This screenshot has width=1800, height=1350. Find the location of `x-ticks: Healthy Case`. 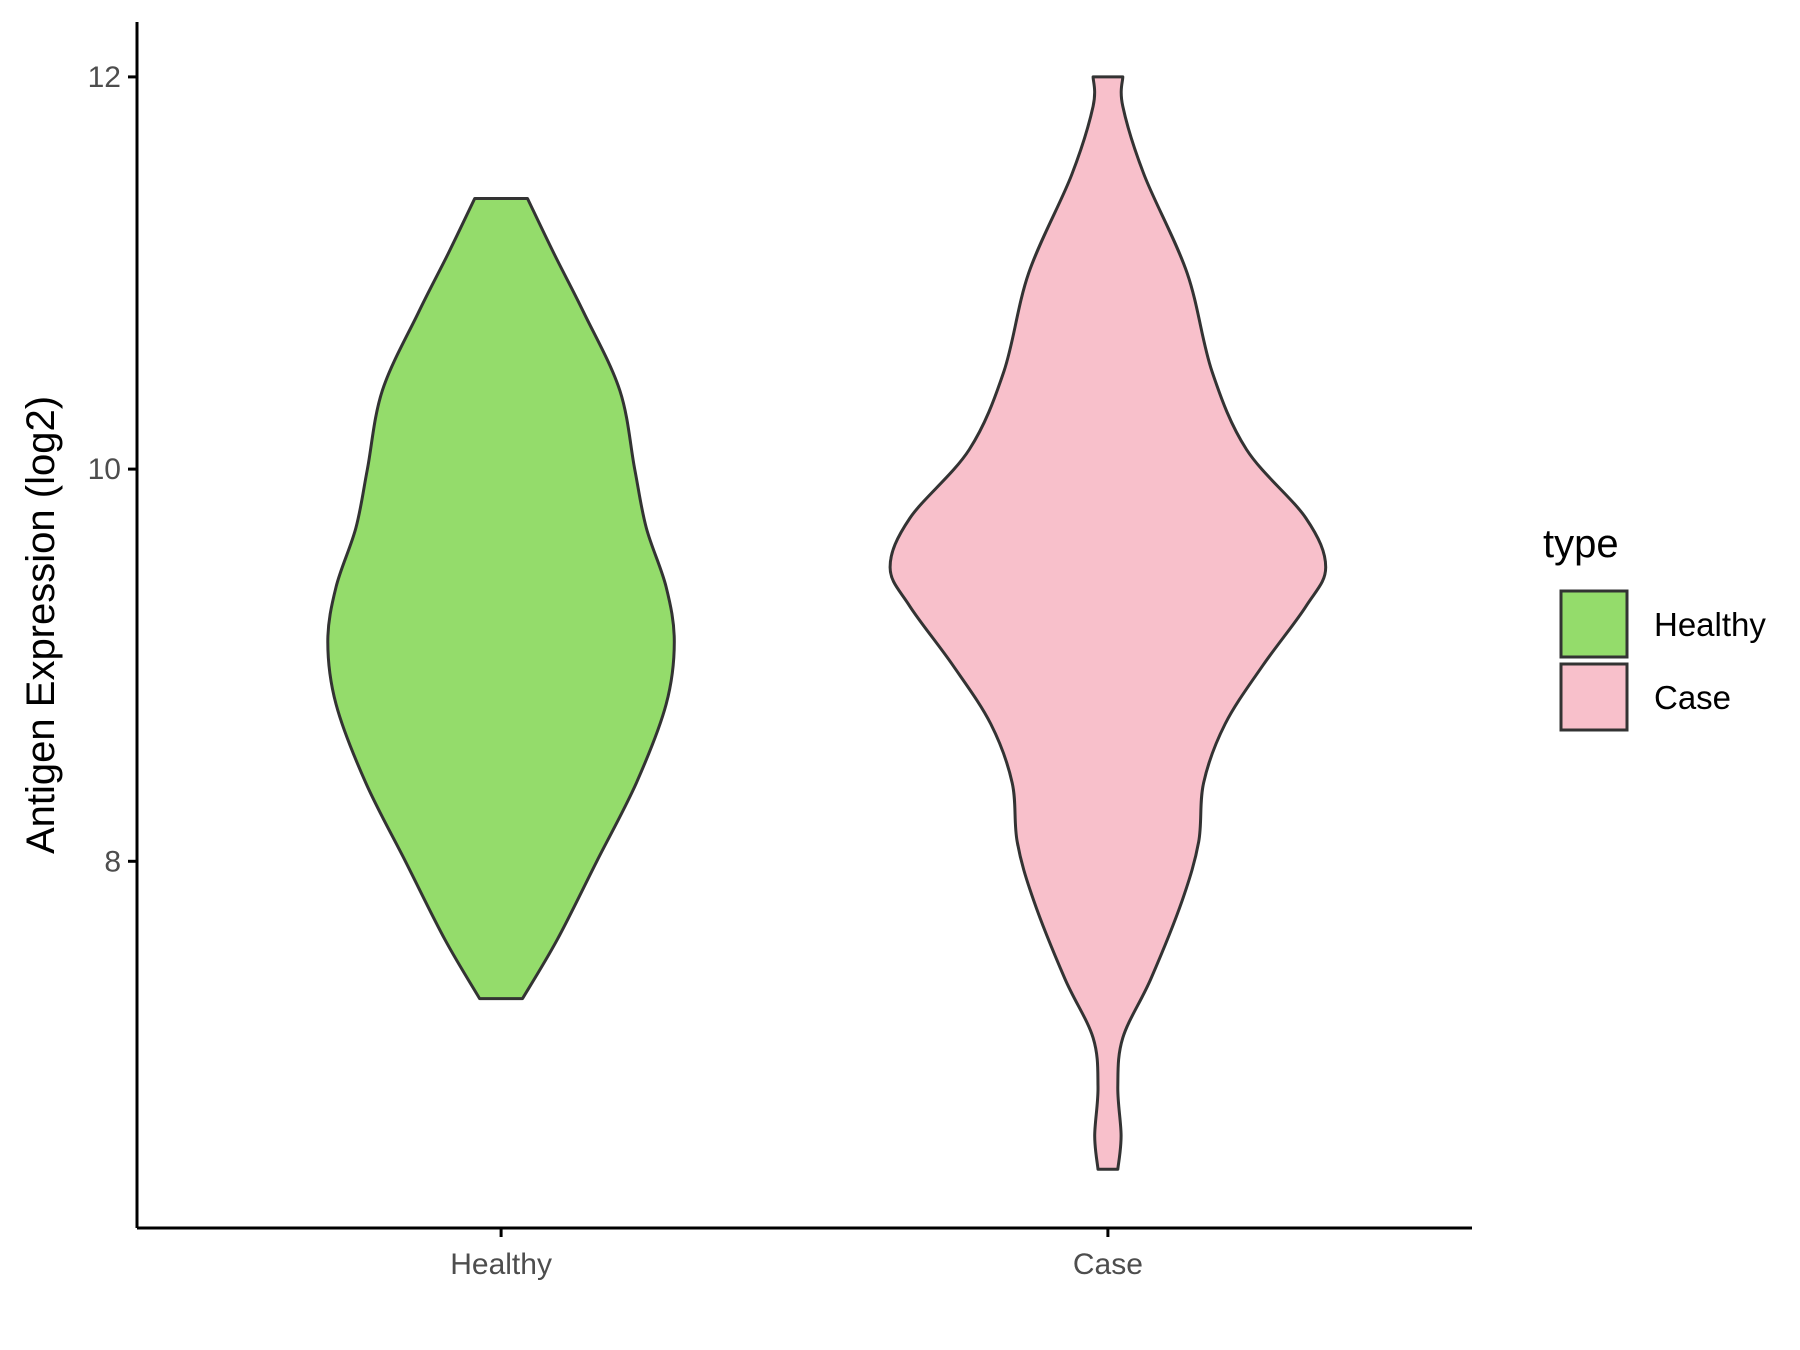

x-ticks: Healthy Case is located at coordinates (796, 1254).